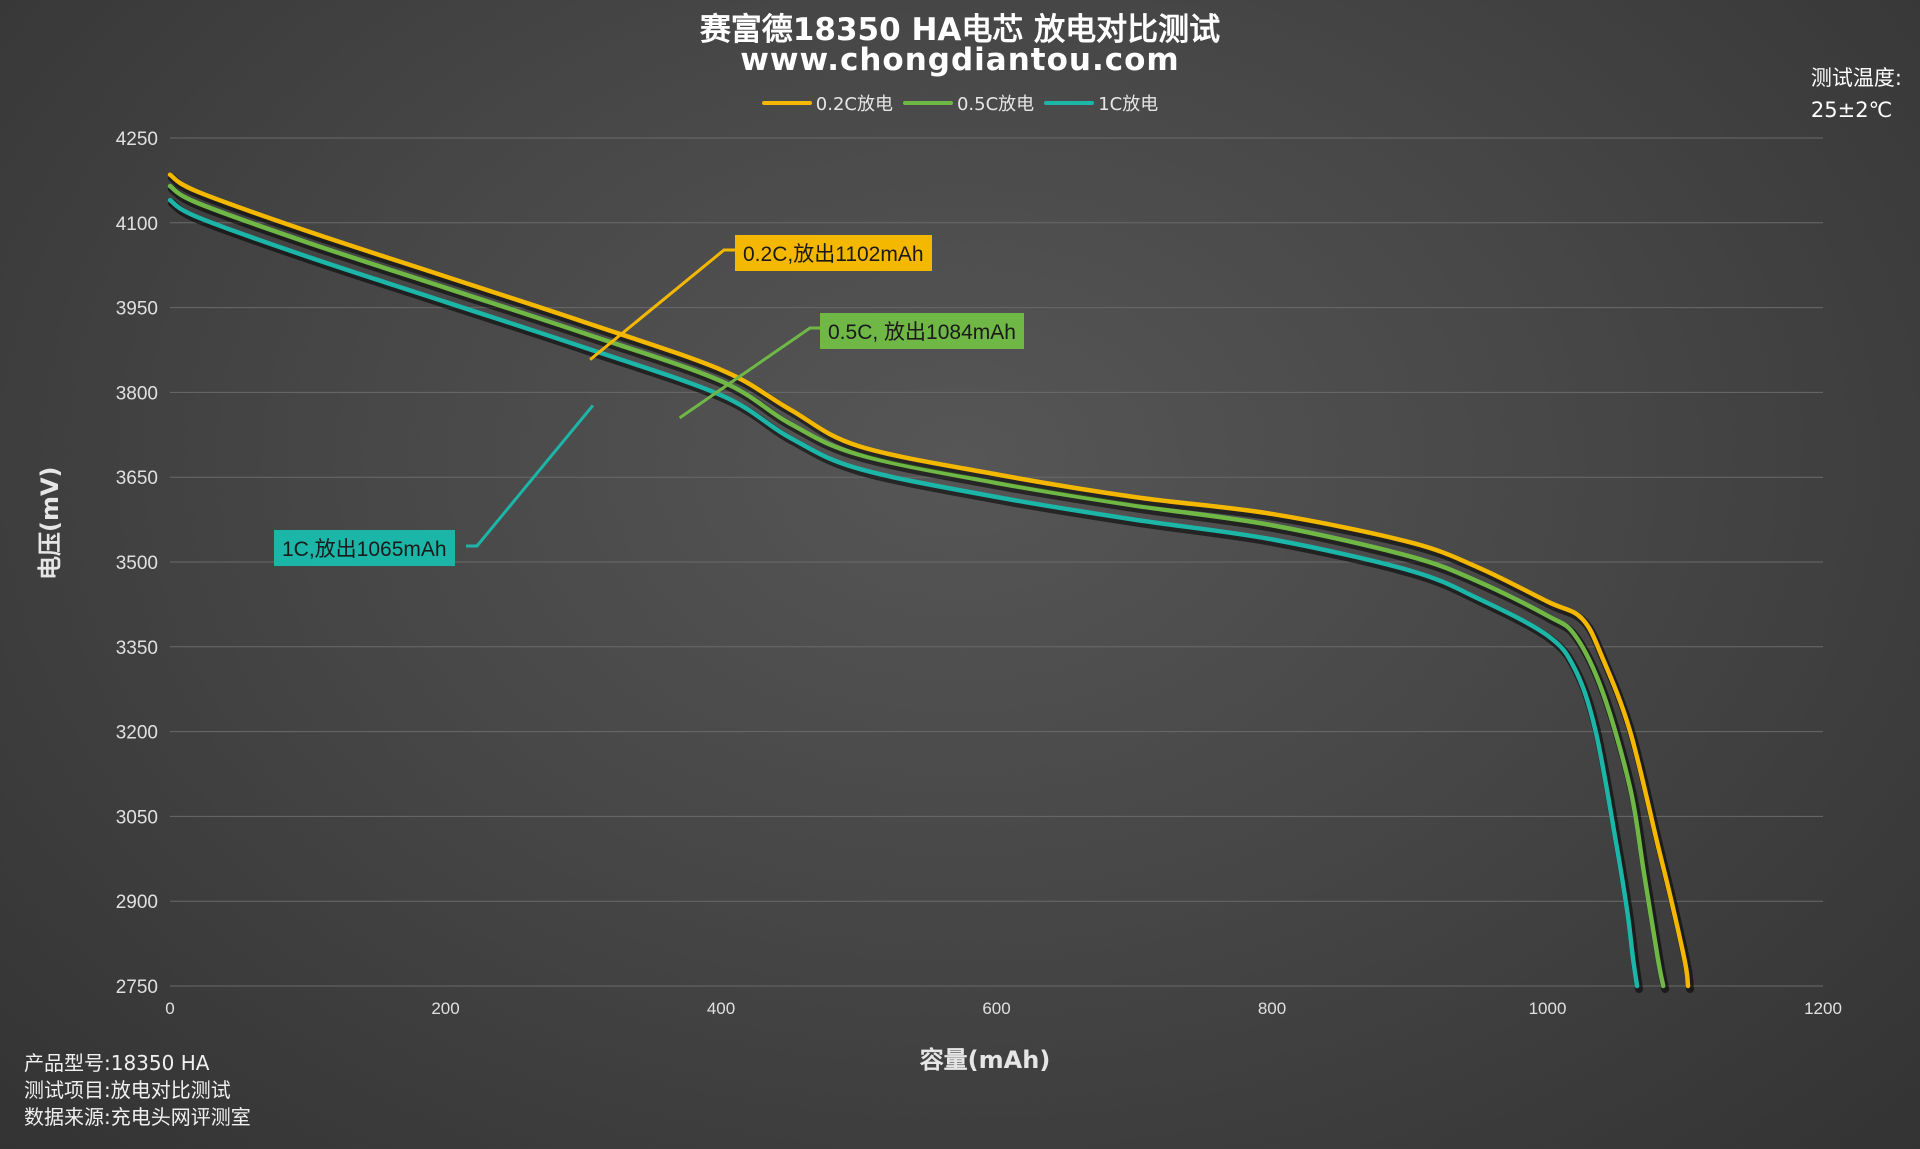  What do you see at coordinates (1851, 110) in the screenshot?
I see `temperature-value: 25±2℃` at bounding box center [1851, 110].